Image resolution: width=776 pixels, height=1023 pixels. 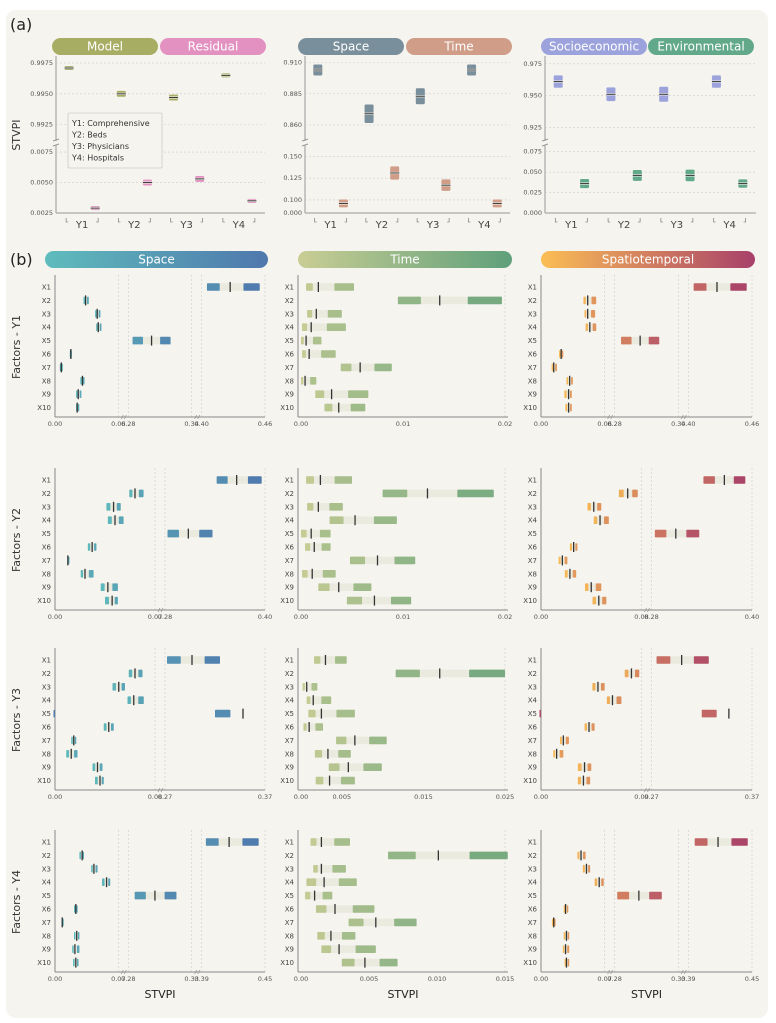 I want to click on subplot-space: 0.00 0.080.27 0.37 X1 X2 X3 X4 X5 X6 X7 X8 X9 X10, so click(x=154, y=724).